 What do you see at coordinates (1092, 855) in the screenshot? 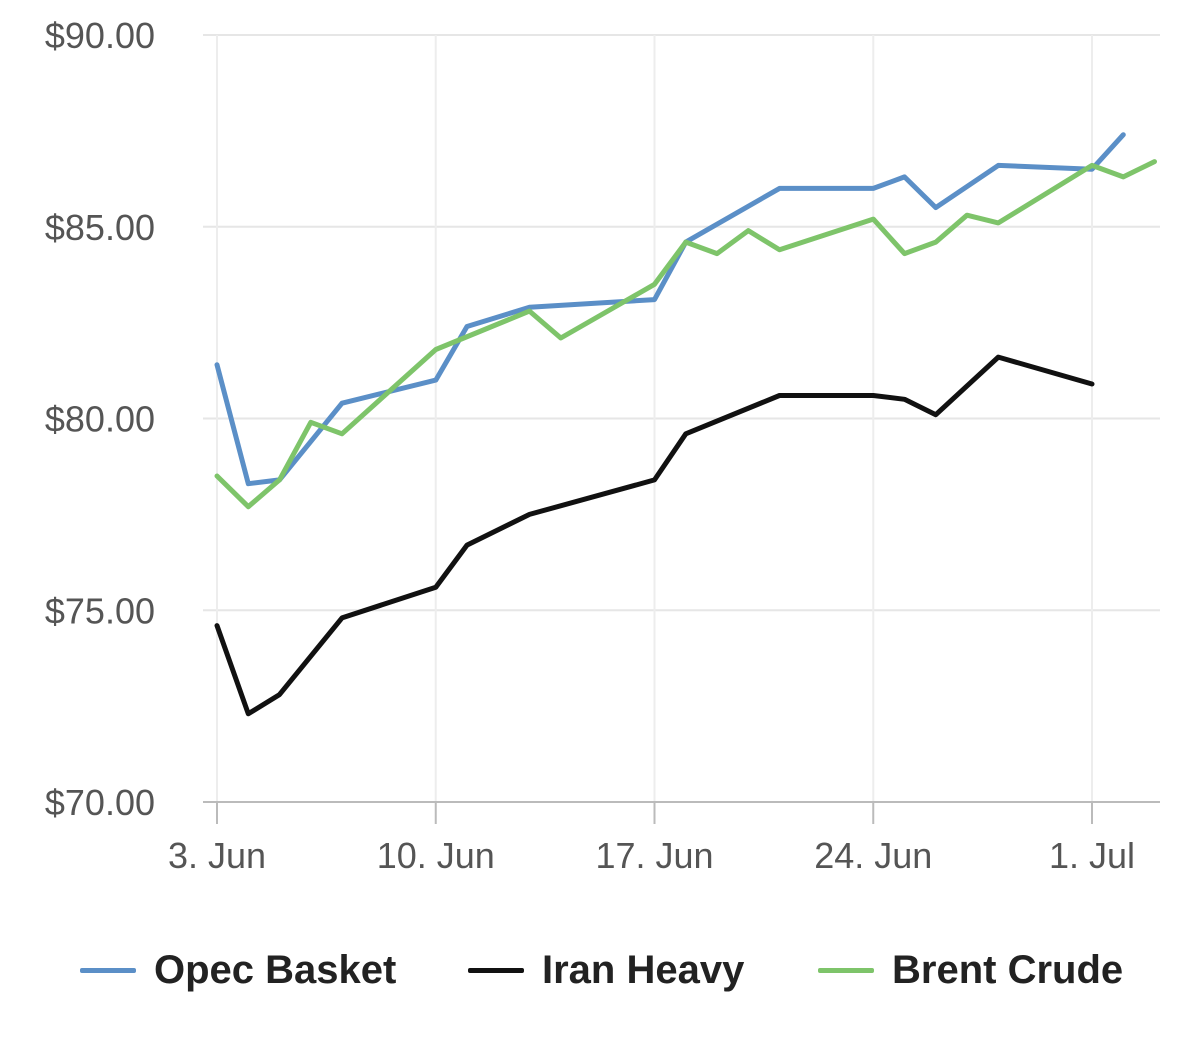
I see `x-tick-label: 1. Jul` at bounding box center [1092, 855].